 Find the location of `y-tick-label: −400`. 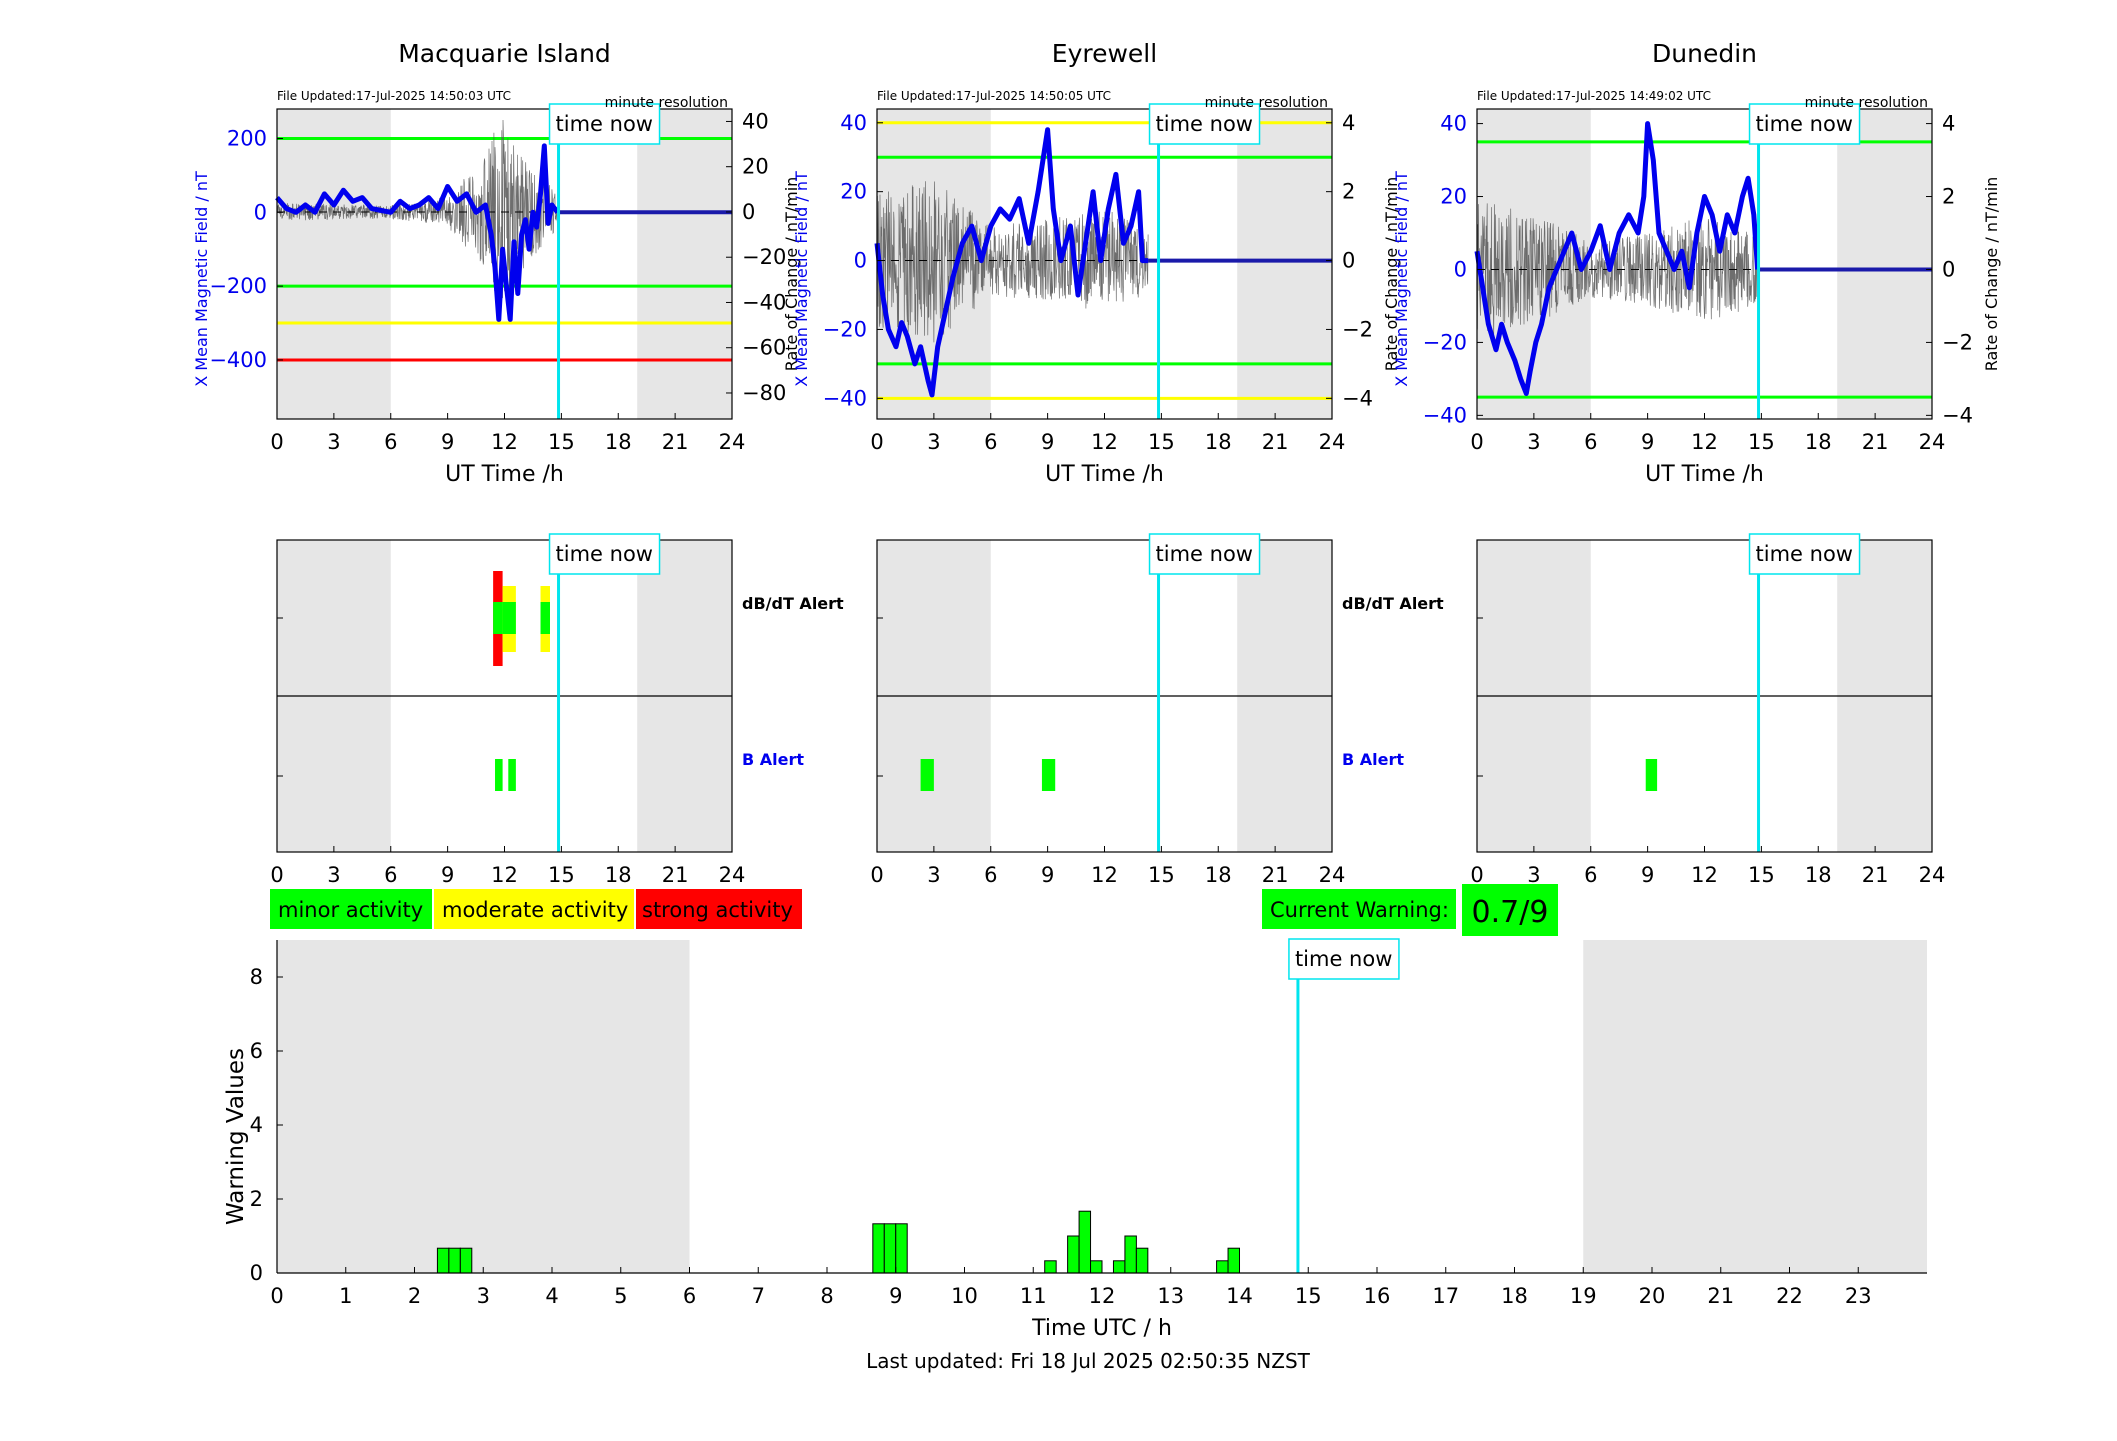

y-tick-label: −400 is located at coordinates (238, 360).